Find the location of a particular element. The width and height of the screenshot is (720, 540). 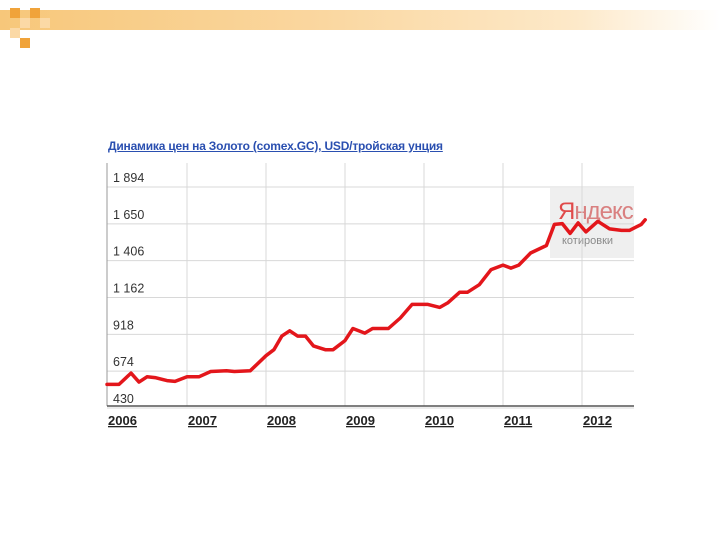

yandex-quotes-watermark: Яндекс котировки is located at coordinates (592, 223).